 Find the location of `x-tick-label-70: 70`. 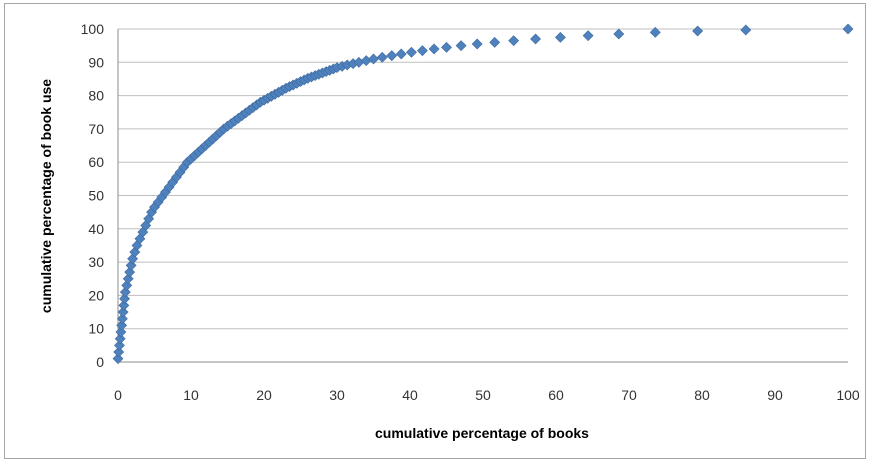

x-tick-label-70: 70 is located at coordinates (629, 395).